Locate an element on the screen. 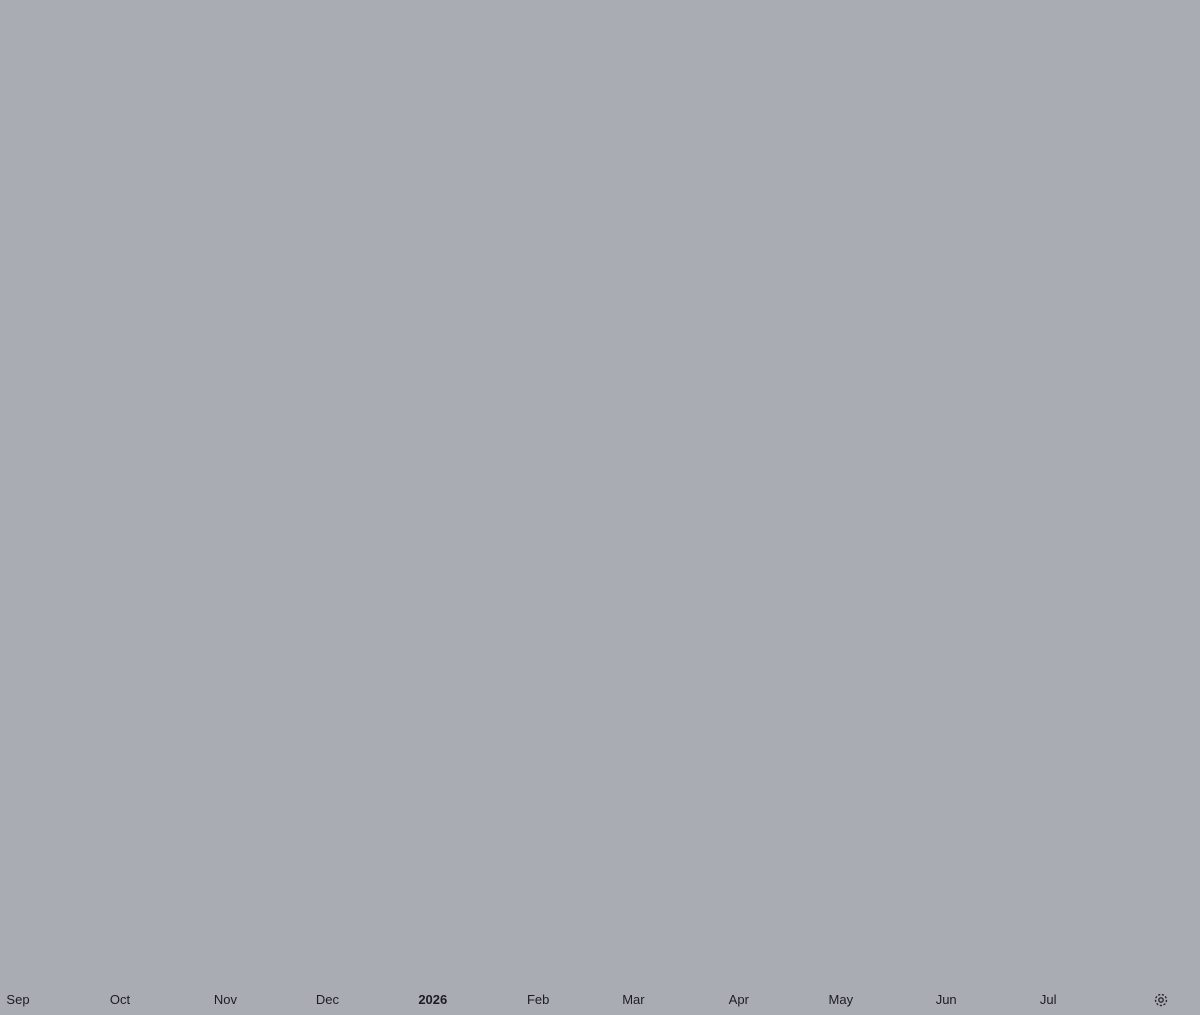  time-axis: Sep Oct Nov Dec 2026 Feb Mar Apr May Jun Jul is located at coordinates (531, 999).